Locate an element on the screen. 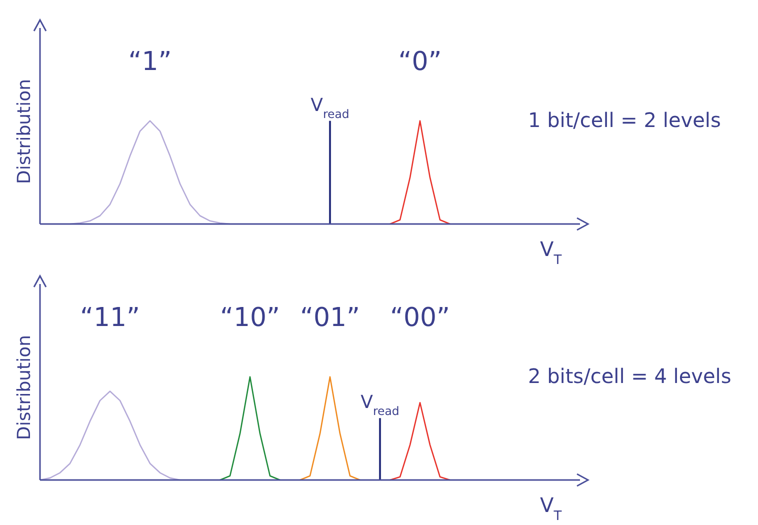 The height and width of the screenshot is (525, 758). annotation: 2 bits/cell = 4 levels is located at coordinates (630, 376).